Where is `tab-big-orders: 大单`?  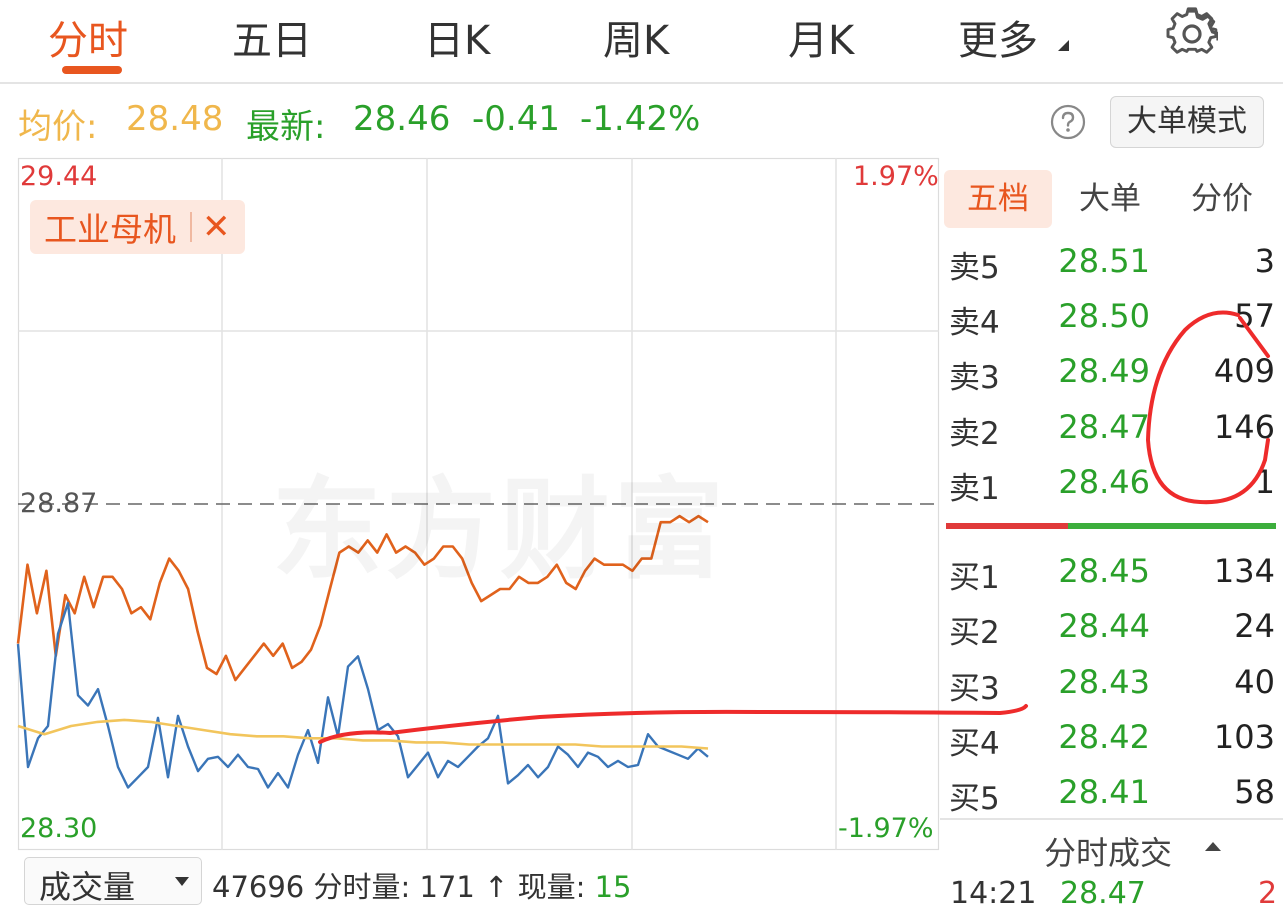 tab-big-orders: 大单 is located at coordinates (1110, 199).